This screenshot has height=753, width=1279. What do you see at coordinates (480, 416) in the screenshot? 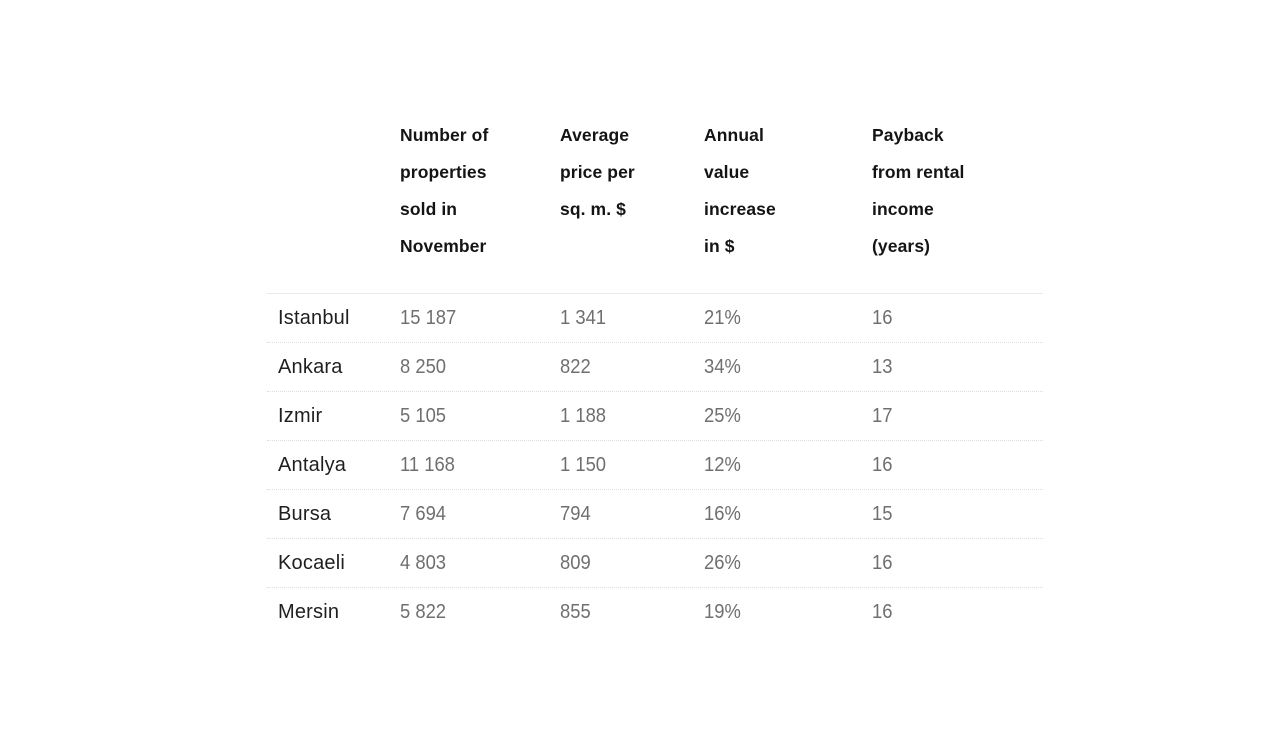
I see `cell-properties_sold: 5 105` at bounding box center [480, 416].